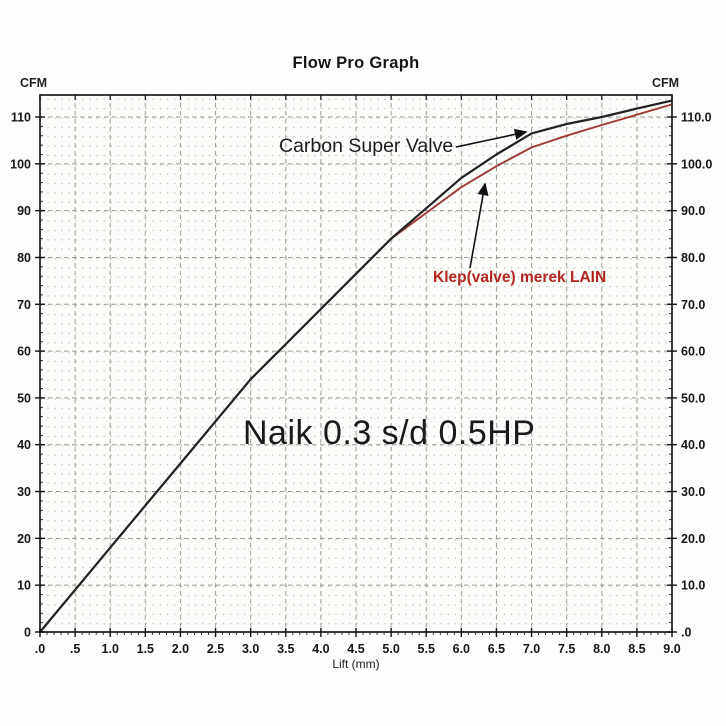 Image resolution: width=726 pixels, height=726 pixels. Describe the element at coordinates (531, 649) in the screenshot. I see `x-tick-label: 7.0` at that location.